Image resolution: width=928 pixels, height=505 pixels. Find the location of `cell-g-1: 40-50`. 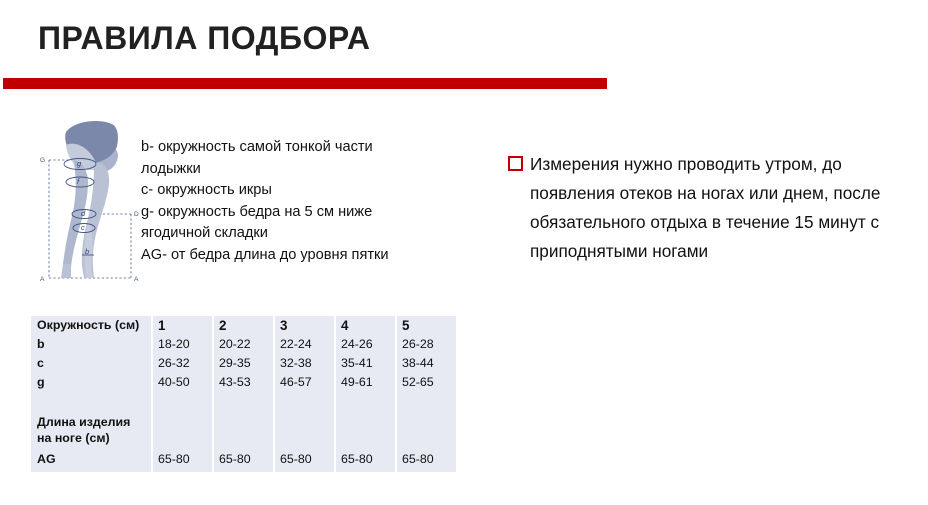

cell-g-1: 40-50 is located at coordinates (183, 382).